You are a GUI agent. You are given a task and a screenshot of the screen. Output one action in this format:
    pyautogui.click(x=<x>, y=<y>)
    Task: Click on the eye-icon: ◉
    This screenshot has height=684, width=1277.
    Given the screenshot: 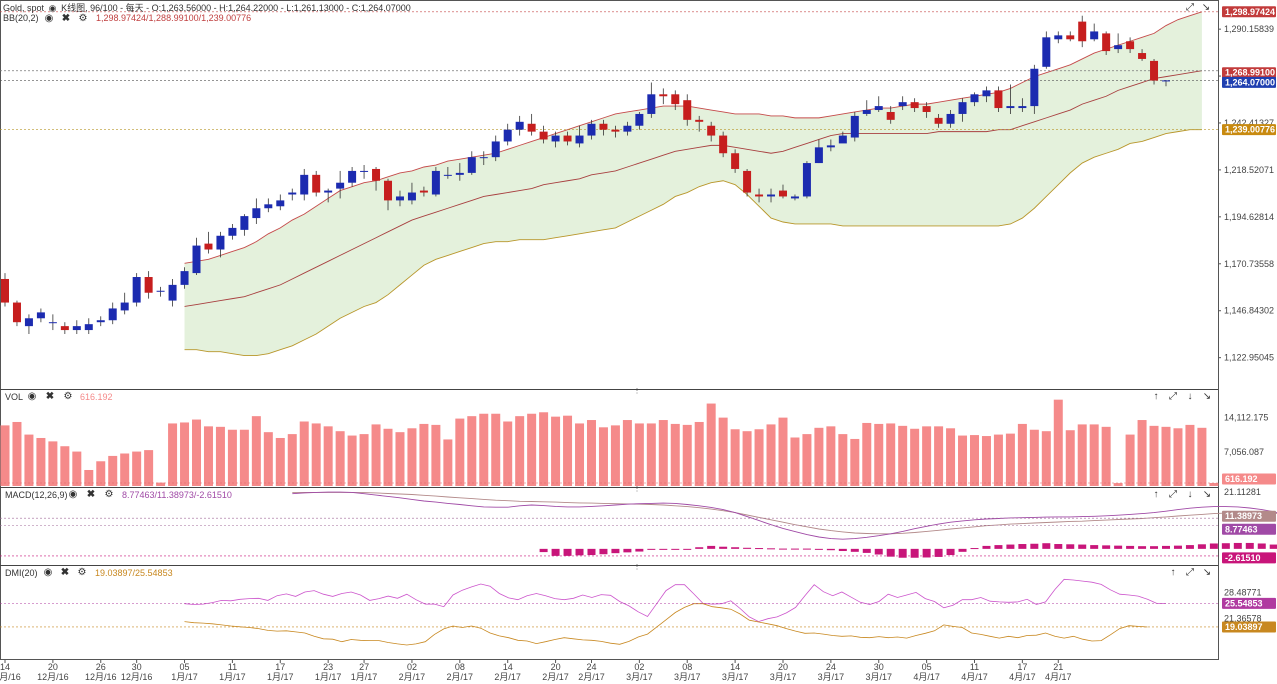 What is the action you would take?
    pyautogui.click(x=73, y=494)
    